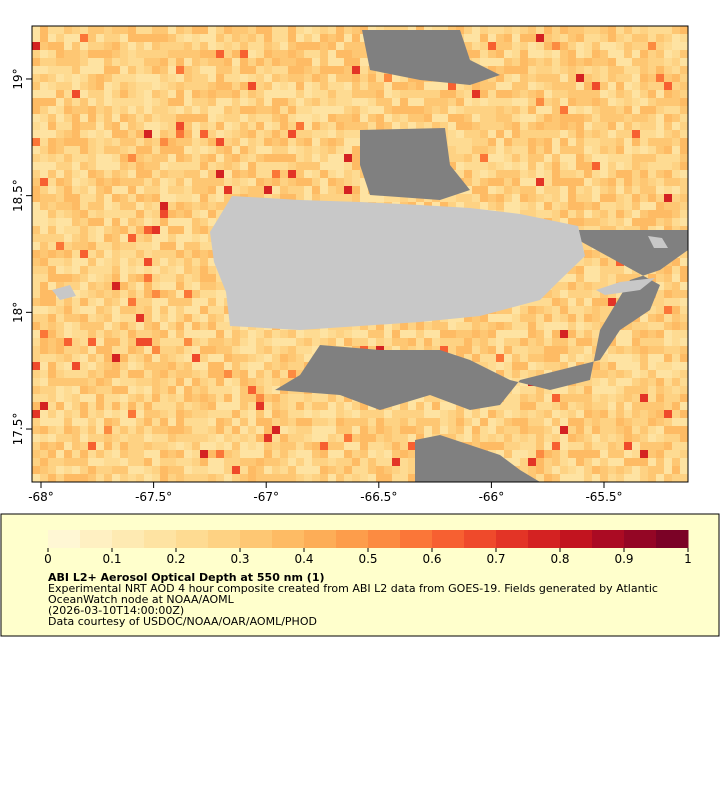 Image resolution: width=720 pixels, height=804 pixels. I want to click on nodata-area, so click(431, 57).